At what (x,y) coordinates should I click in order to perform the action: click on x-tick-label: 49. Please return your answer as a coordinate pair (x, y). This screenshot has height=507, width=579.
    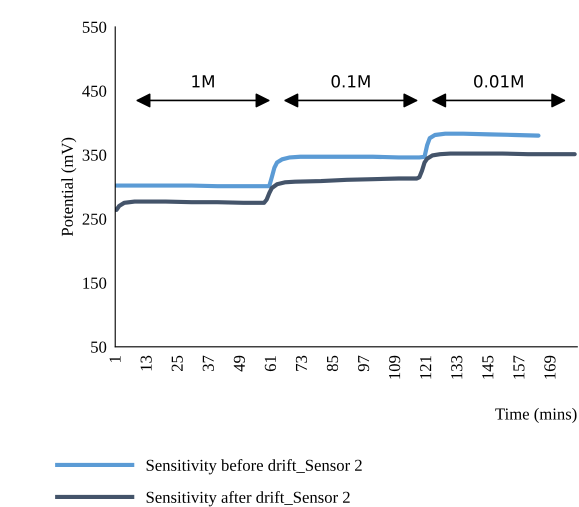
    Looking at the image, I should click on (239, 364).